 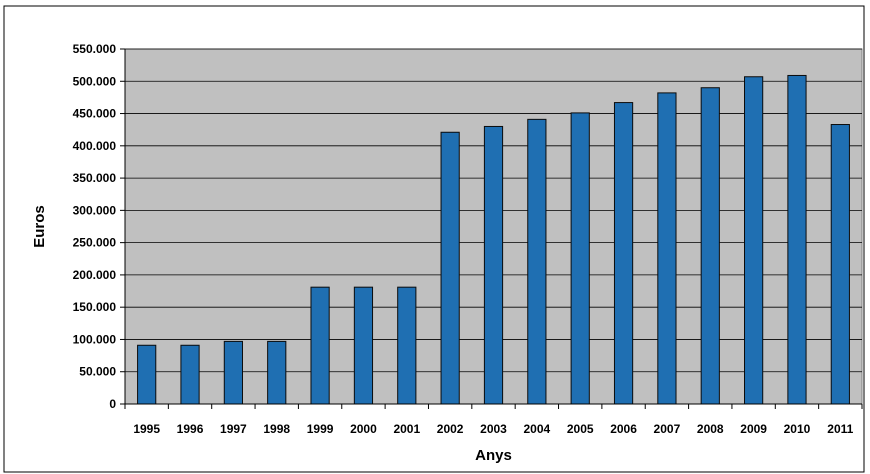 What do you see at coordinates (363, 345) in the screenshot?
I see `bar-2000` at bounding box center [363, 345].